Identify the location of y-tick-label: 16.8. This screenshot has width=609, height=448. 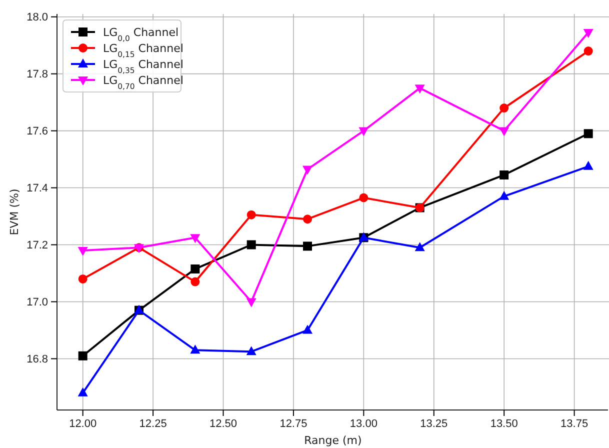
(37, 359).